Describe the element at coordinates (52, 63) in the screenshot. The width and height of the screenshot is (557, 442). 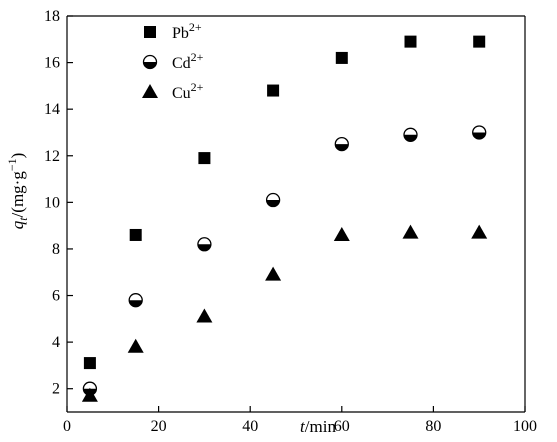
I see `y-tick-label: 16` at that location.